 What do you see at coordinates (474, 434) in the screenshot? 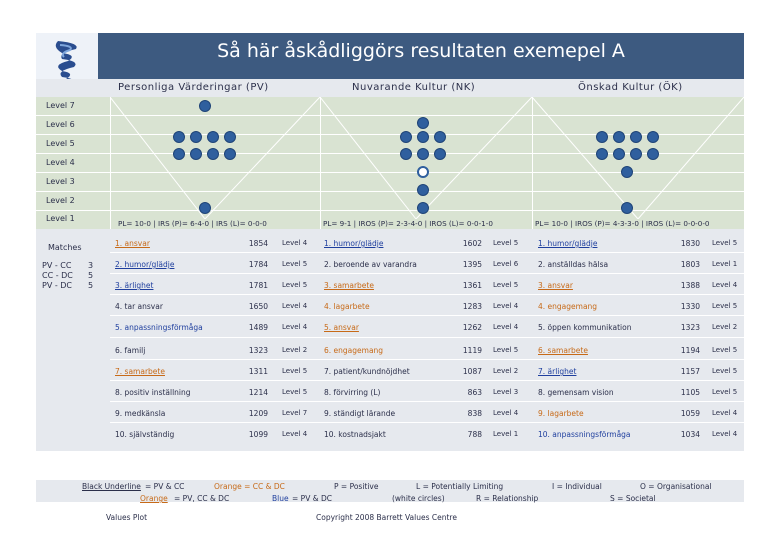
I see `value-score: 788` at bounding box center [474, 434].